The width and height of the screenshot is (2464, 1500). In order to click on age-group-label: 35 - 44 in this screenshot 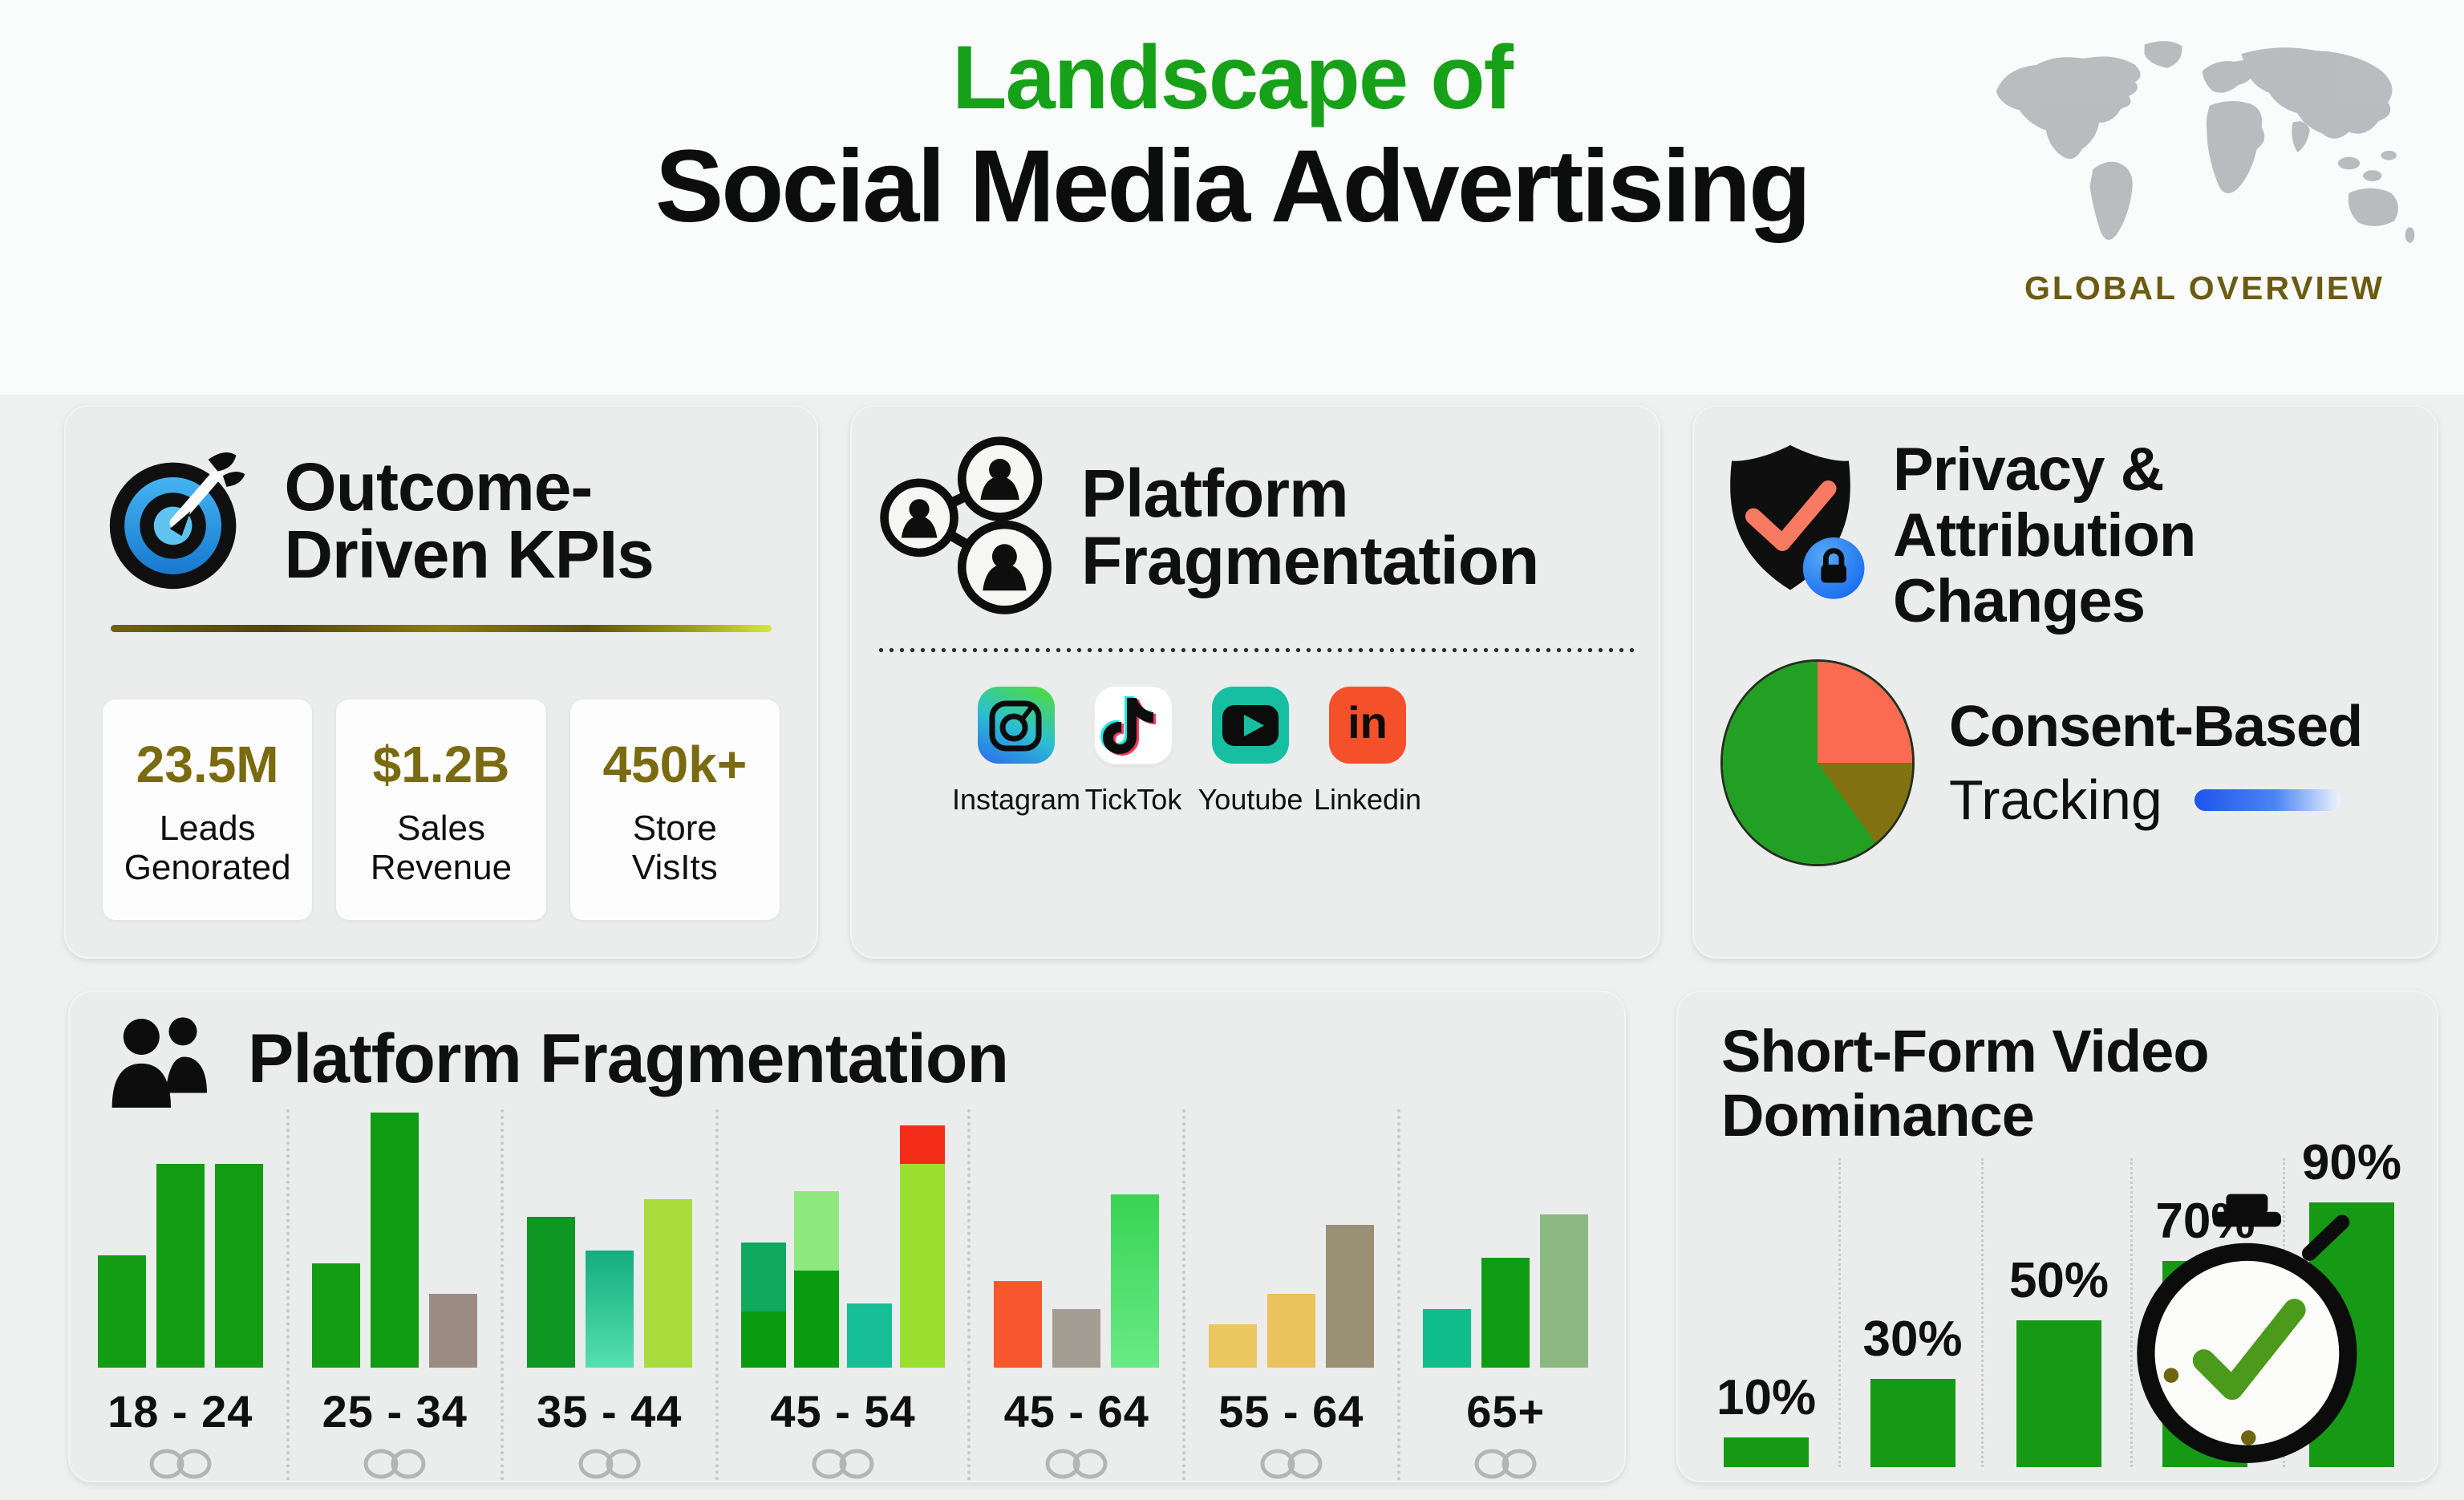, I will do `click(610, 1411)`.